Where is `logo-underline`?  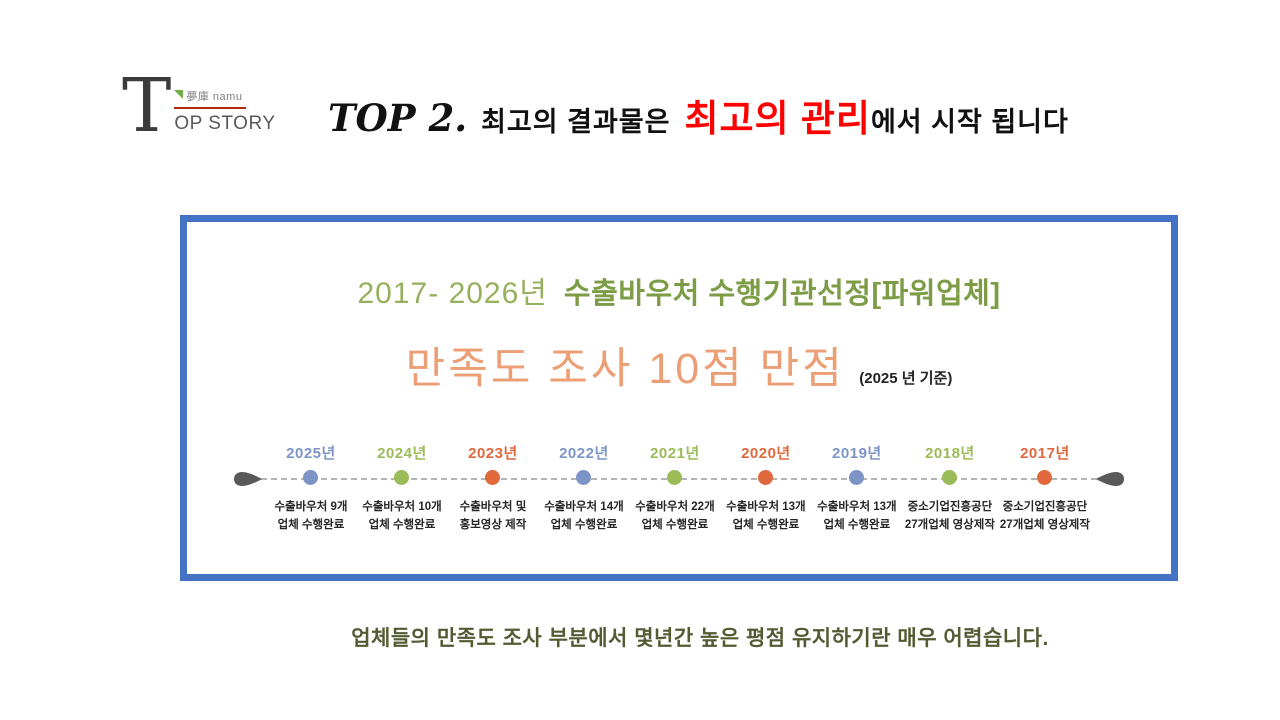
logo-underline is located at coordinates (210, 107).